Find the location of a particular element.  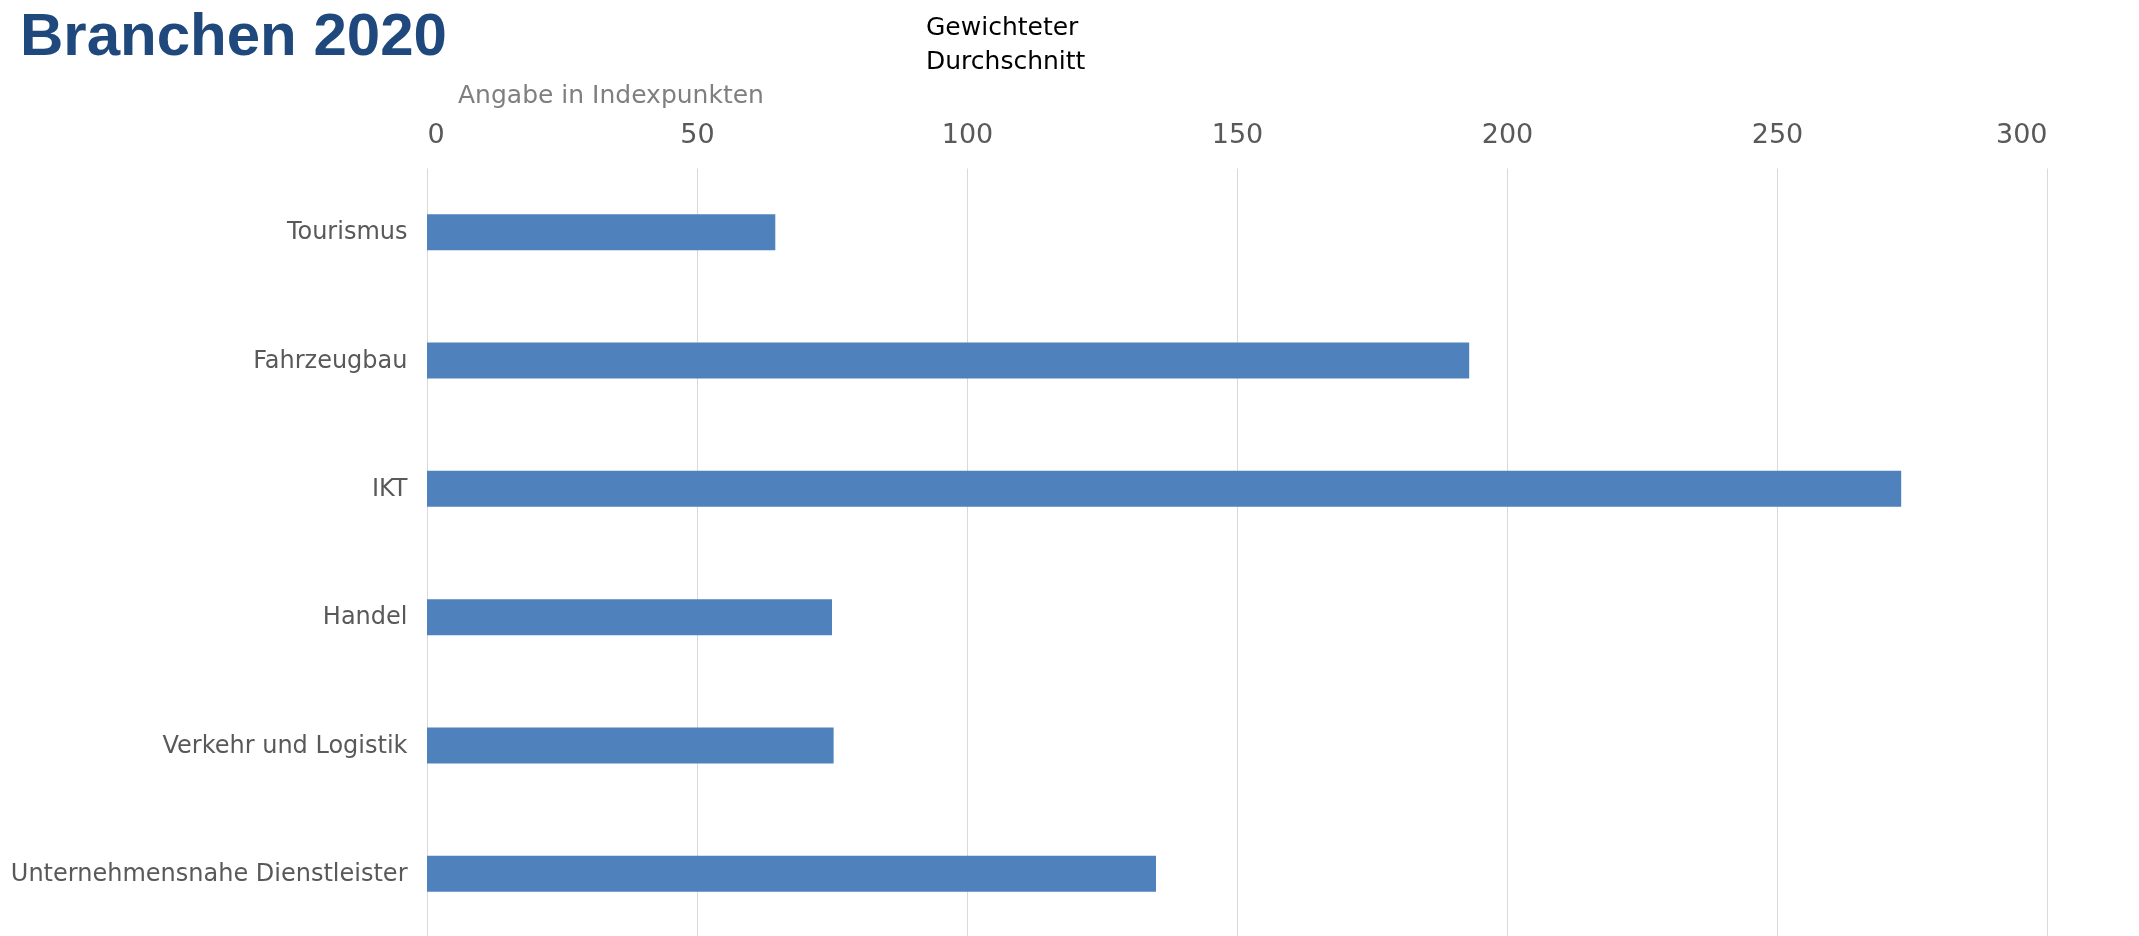

y-tick-label: IKT is located at coordinates (389, 487).